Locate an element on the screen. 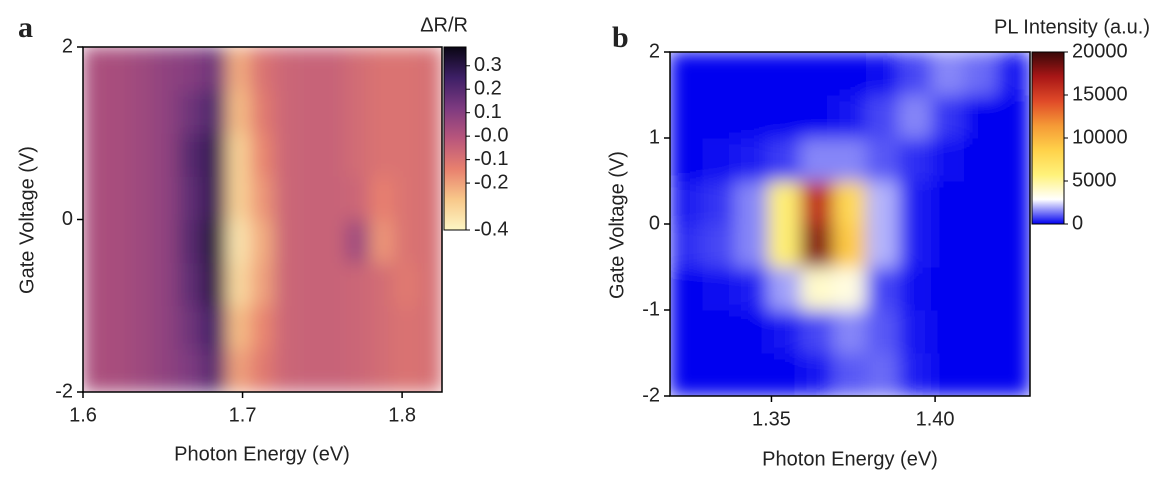 This screenshot has height=482, width=1159. x-tick-label: 1.35 is located at coordinates (771, 419).